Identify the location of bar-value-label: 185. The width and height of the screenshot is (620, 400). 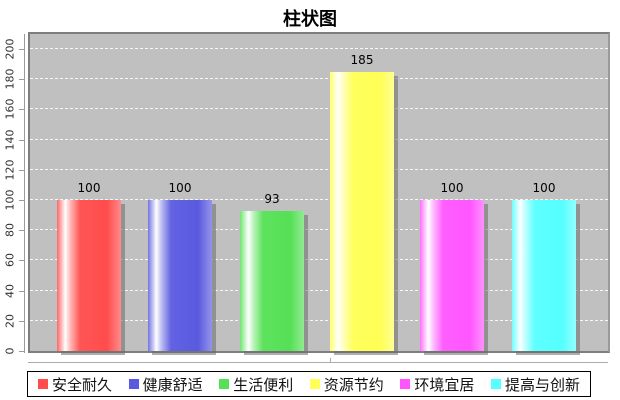
(362, 59).